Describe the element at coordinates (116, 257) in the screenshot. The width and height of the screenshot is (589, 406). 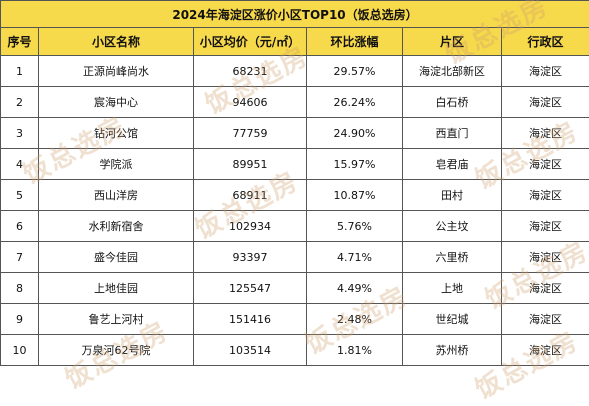
I see `cell-name: 盛今佳园` at that location.